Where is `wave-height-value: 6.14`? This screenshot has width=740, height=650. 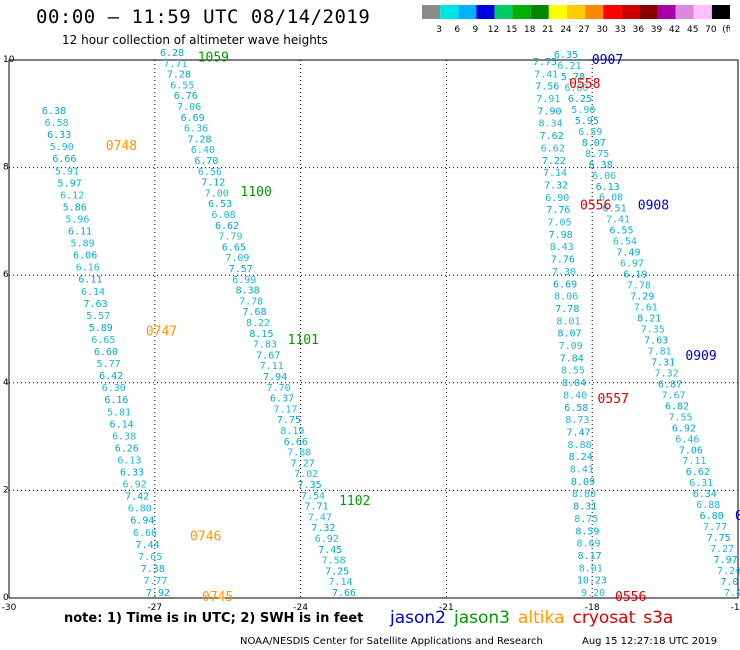
wave-height-value: 6.14 is located at coordinates (122, 424).